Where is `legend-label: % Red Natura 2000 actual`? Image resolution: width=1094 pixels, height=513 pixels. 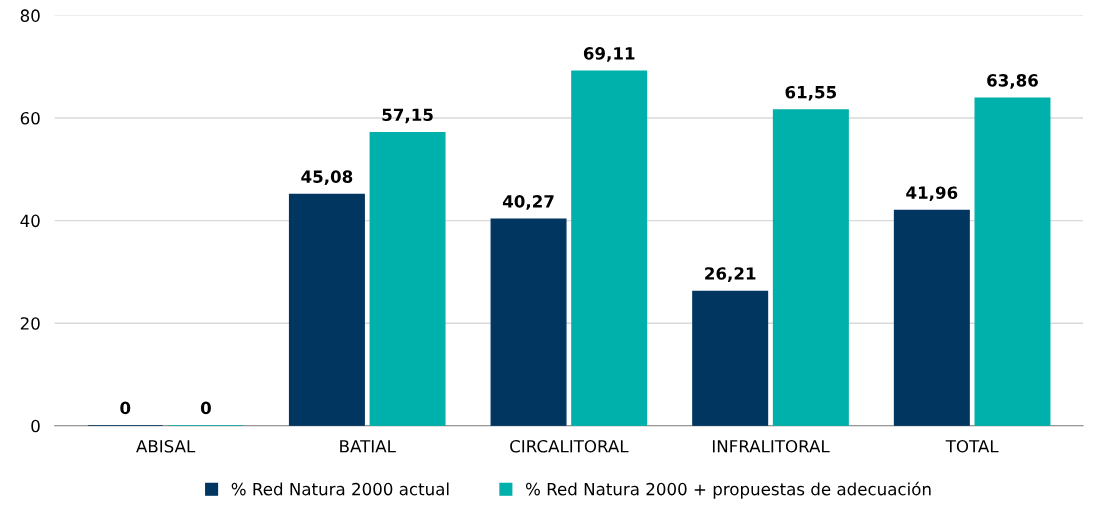 legend-label: % Red Natura 2000 actual is located at coordinates (340, 489).